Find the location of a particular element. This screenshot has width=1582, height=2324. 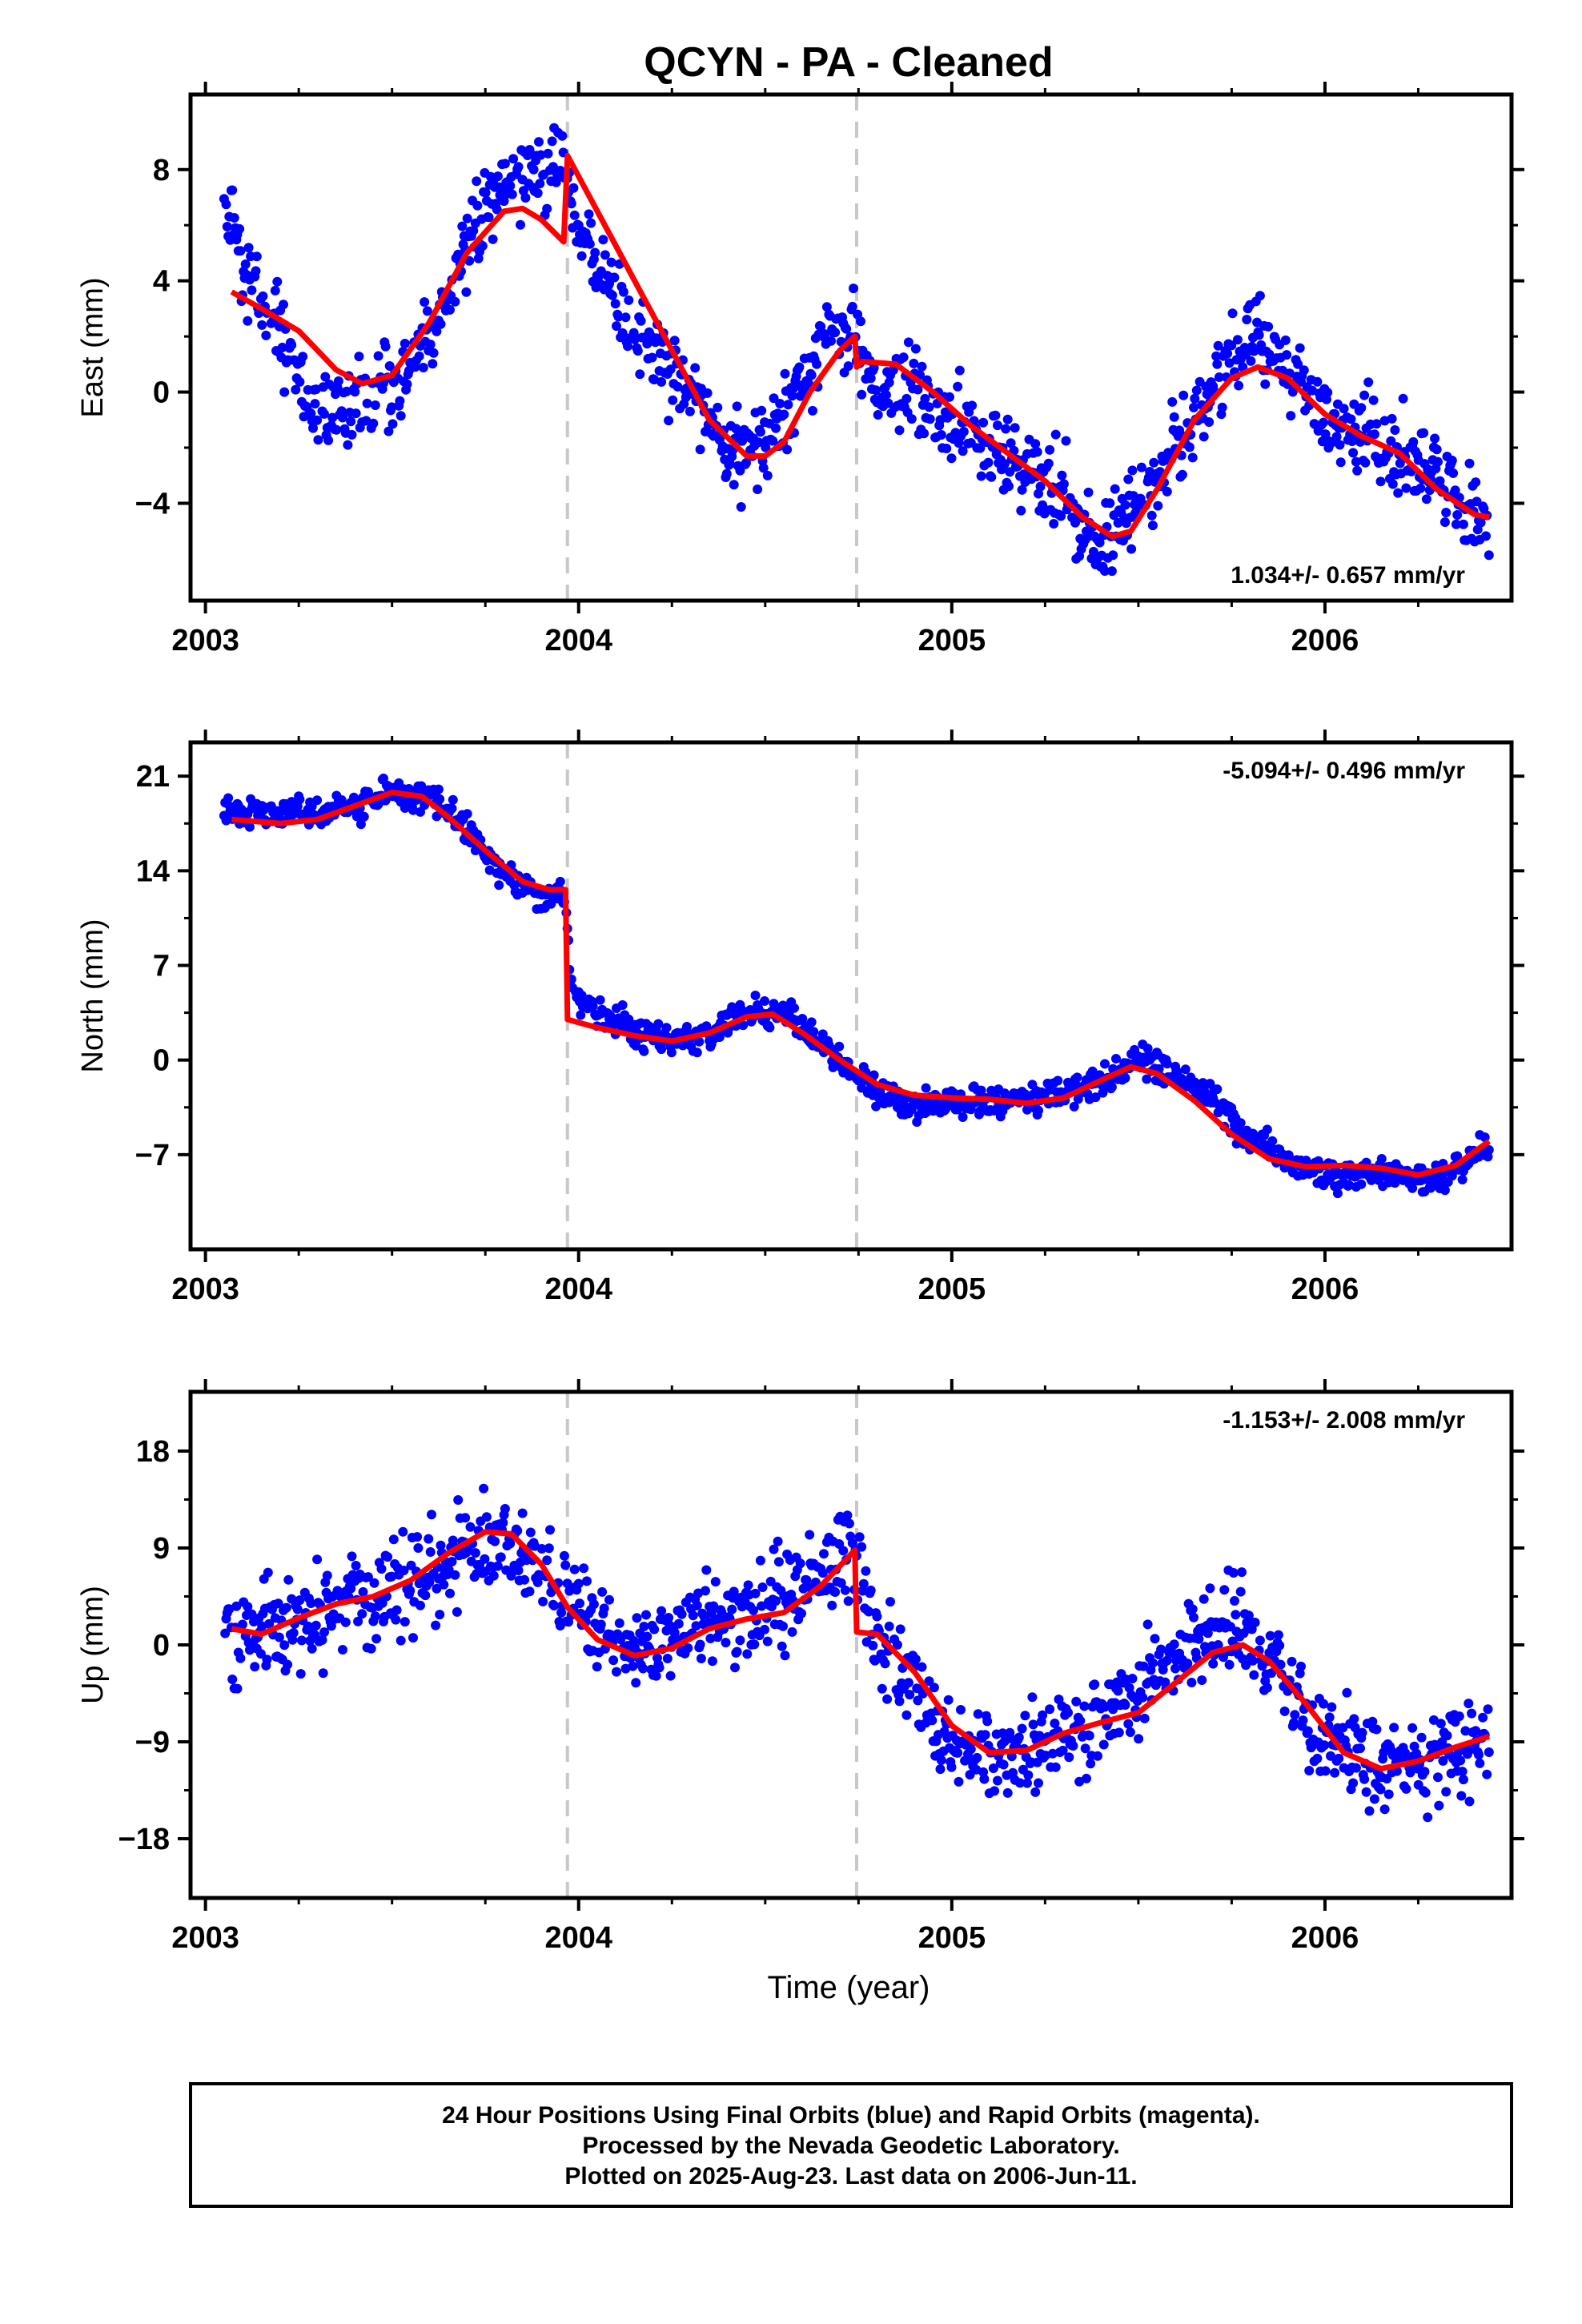

data-points is located at coordinates (857, 1653).